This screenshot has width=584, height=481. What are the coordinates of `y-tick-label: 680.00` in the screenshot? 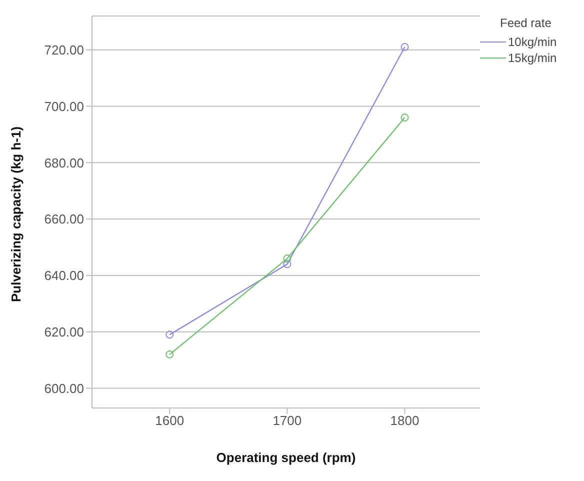 It's located at (64, 162).